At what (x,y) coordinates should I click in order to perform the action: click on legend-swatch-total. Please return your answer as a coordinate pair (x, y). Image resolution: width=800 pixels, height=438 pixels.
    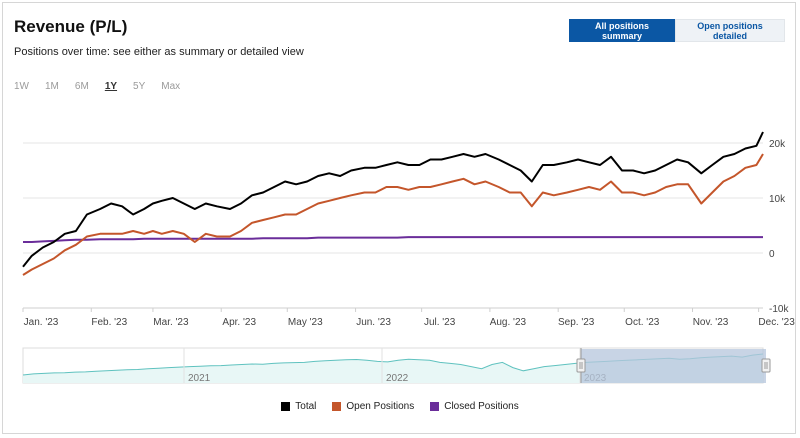
    Looking at the image, I should click on (286, 406).